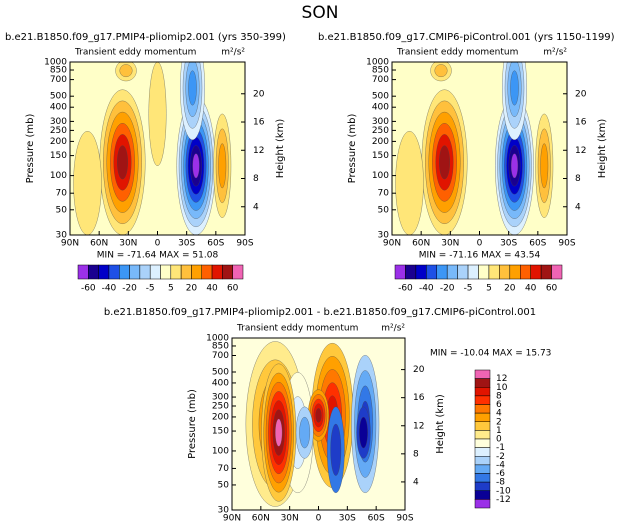  I want to click on y2-tick-label: 4, so click(416, 482).